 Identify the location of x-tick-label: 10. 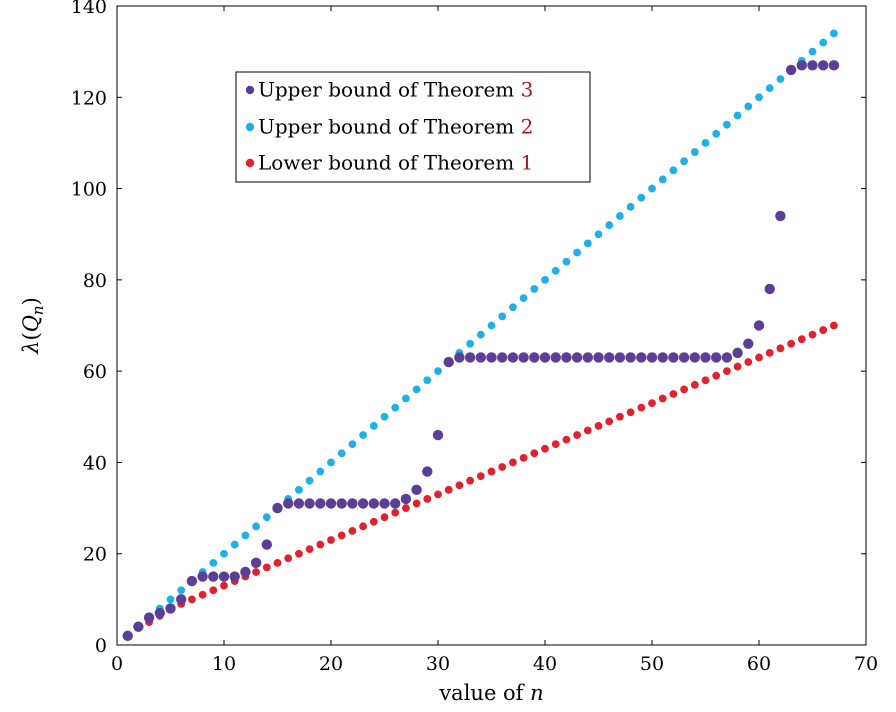
(224, 664).